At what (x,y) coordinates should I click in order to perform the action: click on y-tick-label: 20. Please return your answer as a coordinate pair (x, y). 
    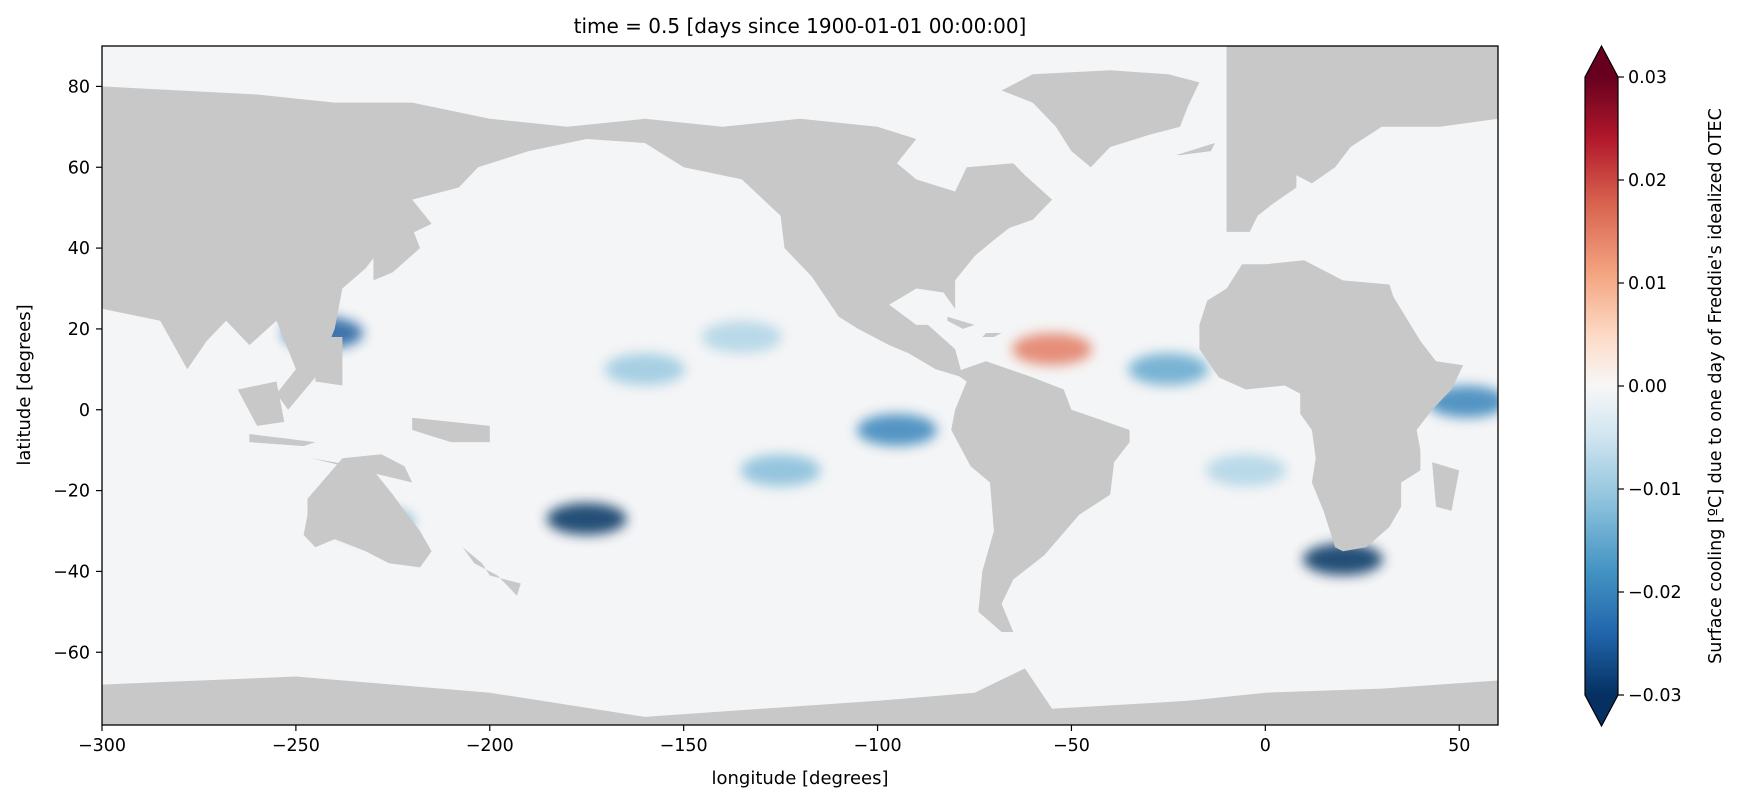
    Looking at the image, I should click on (79, 330).